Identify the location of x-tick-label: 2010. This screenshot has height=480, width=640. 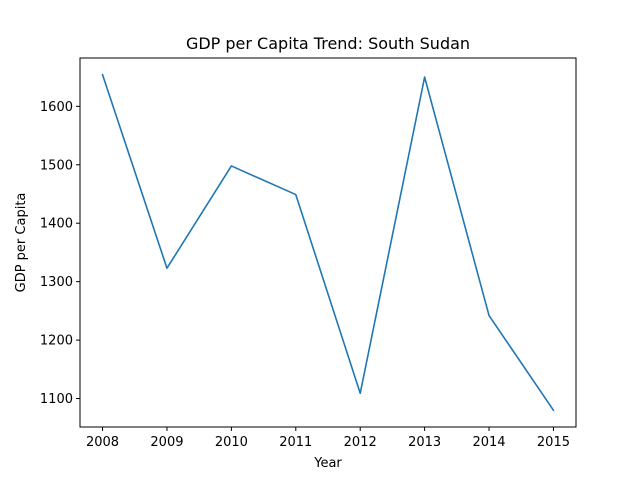
(231, 442).